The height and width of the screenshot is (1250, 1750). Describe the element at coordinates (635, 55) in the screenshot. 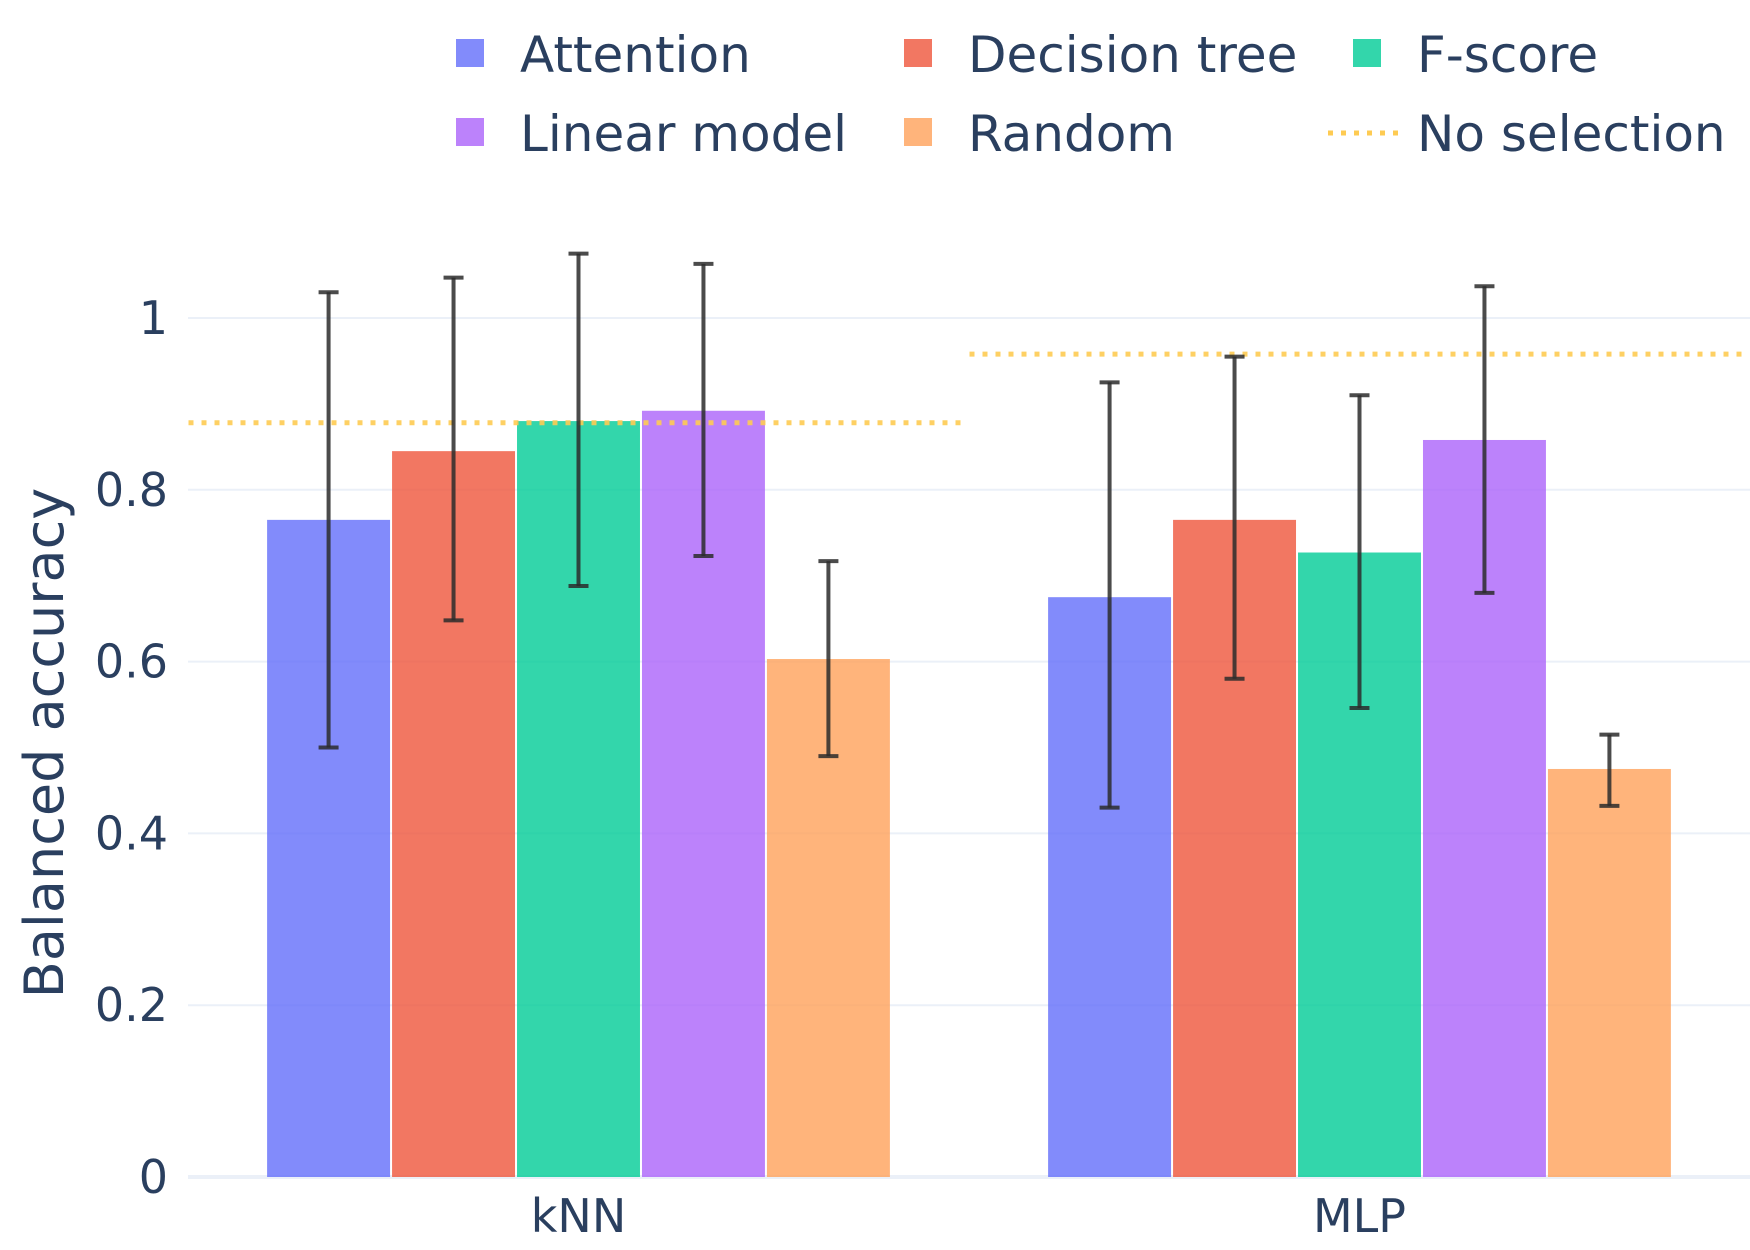

I see `legend-label: Attention` at that location.